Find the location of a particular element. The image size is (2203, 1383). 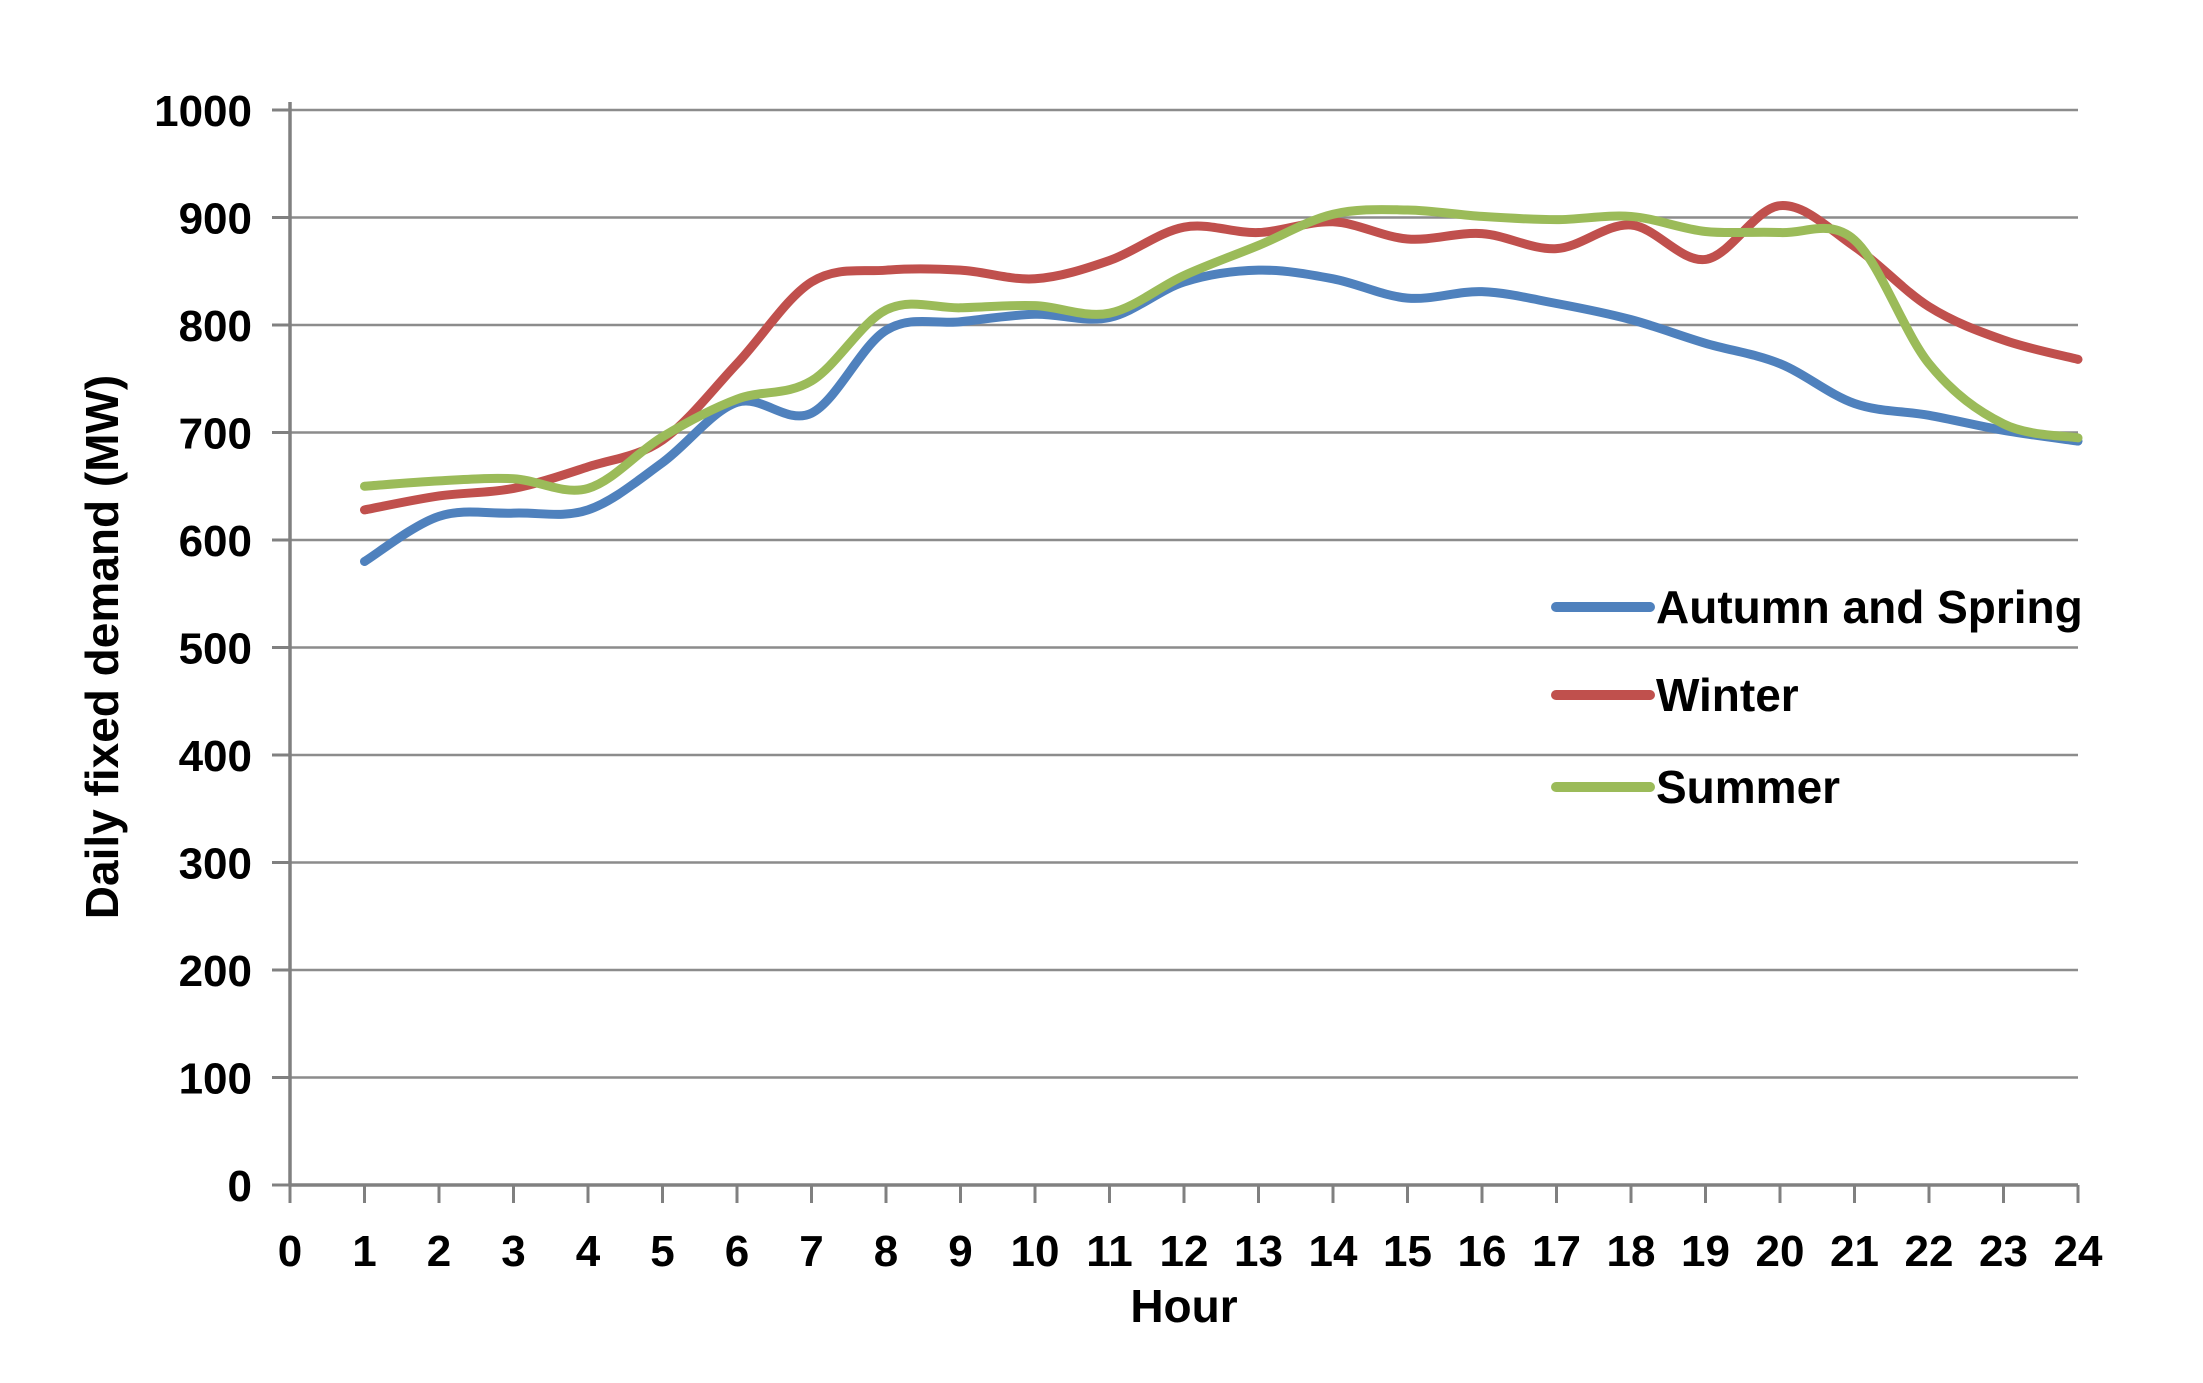

x-tick-label-9: 9 is located at coordinates (960, 1251).